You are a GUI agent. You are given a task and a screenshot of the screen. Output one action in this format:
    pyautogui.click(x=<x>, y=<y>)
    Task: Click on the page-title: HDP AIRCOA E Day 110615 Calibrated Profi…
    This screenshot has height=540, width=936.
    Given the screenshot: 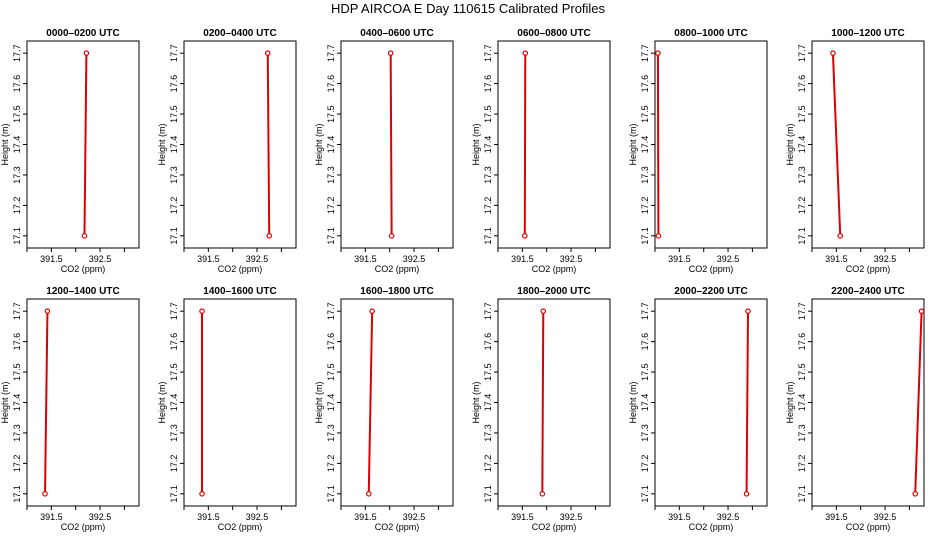 What is the action you would take?
    pyautogui.click(x=468, y=8)
    